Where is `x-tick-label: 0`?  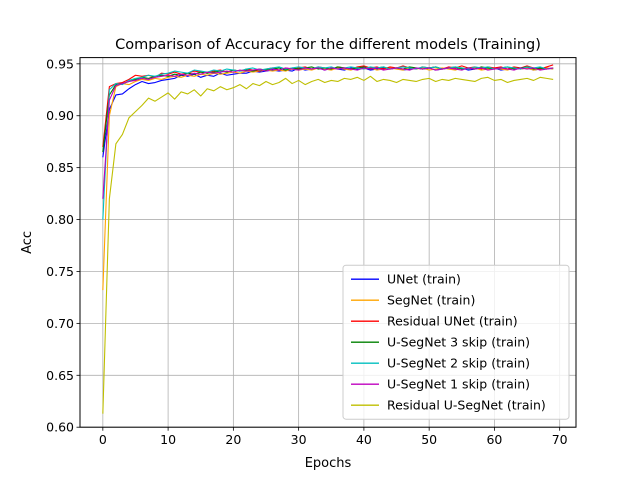 x-tick-label: 0 is located at coordinates (103, 439).